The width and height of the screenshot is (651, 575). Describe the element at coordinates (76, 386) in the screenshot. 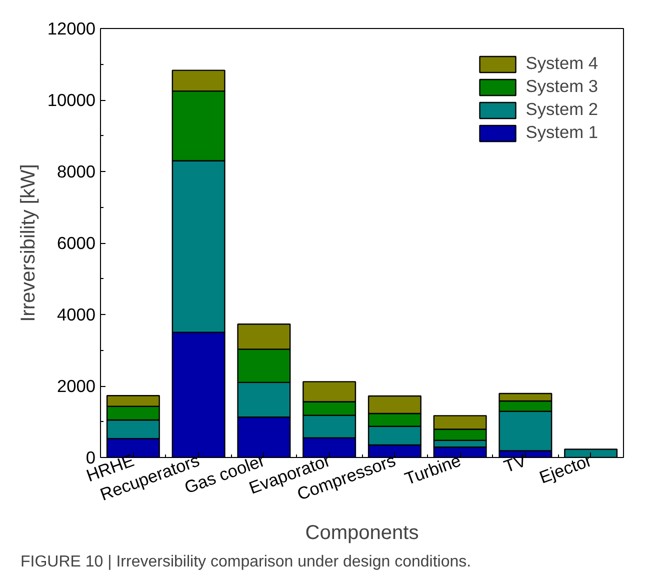

I see `y-tick-label: 2000` at that location.